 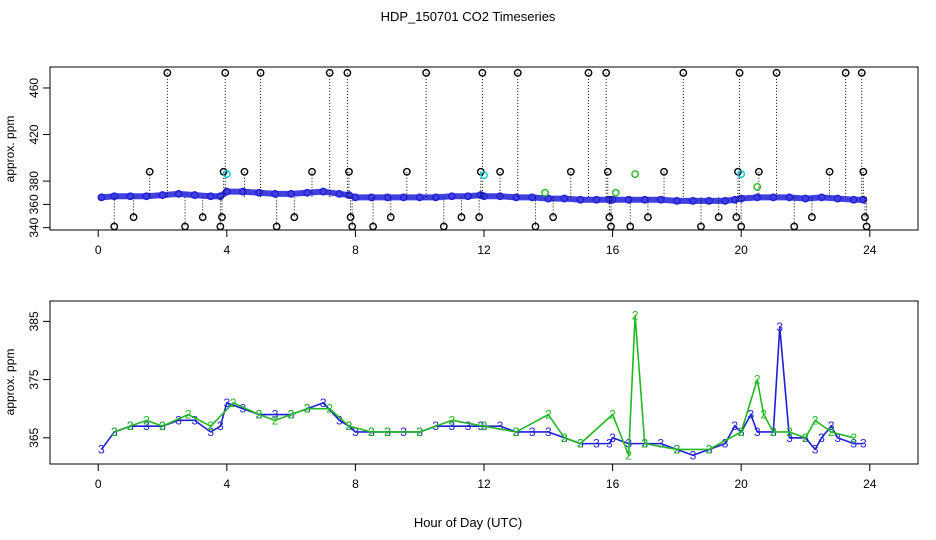 I want to click on x-tick-label: 4, so click(x=226, y=250).